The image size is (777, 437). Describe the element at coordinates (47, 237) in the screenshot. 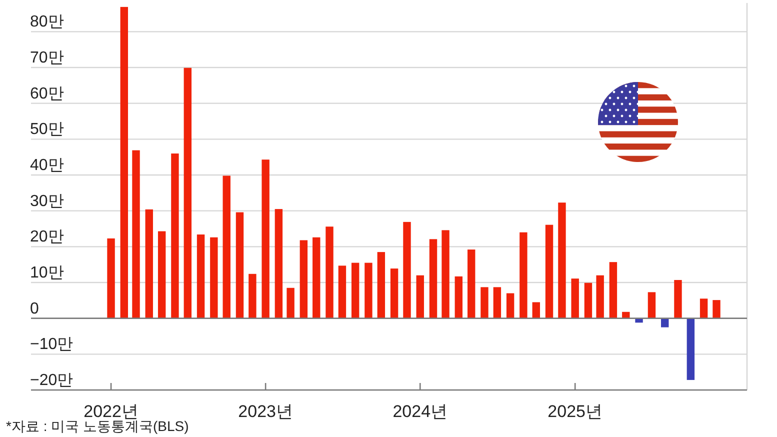

I see `y-tick-label: 20만` at that location.